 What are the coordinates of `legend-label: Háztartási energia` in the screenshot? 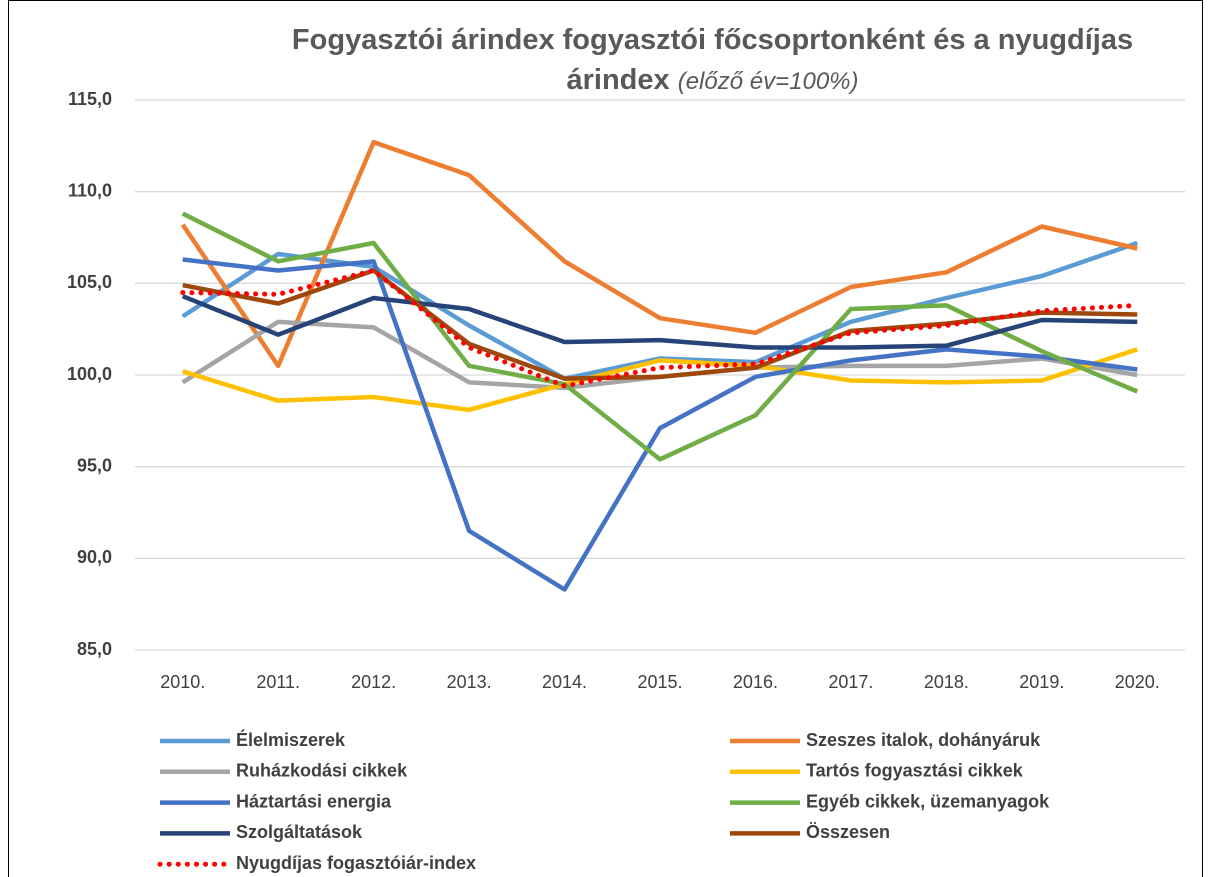 It's located at (314, 801).